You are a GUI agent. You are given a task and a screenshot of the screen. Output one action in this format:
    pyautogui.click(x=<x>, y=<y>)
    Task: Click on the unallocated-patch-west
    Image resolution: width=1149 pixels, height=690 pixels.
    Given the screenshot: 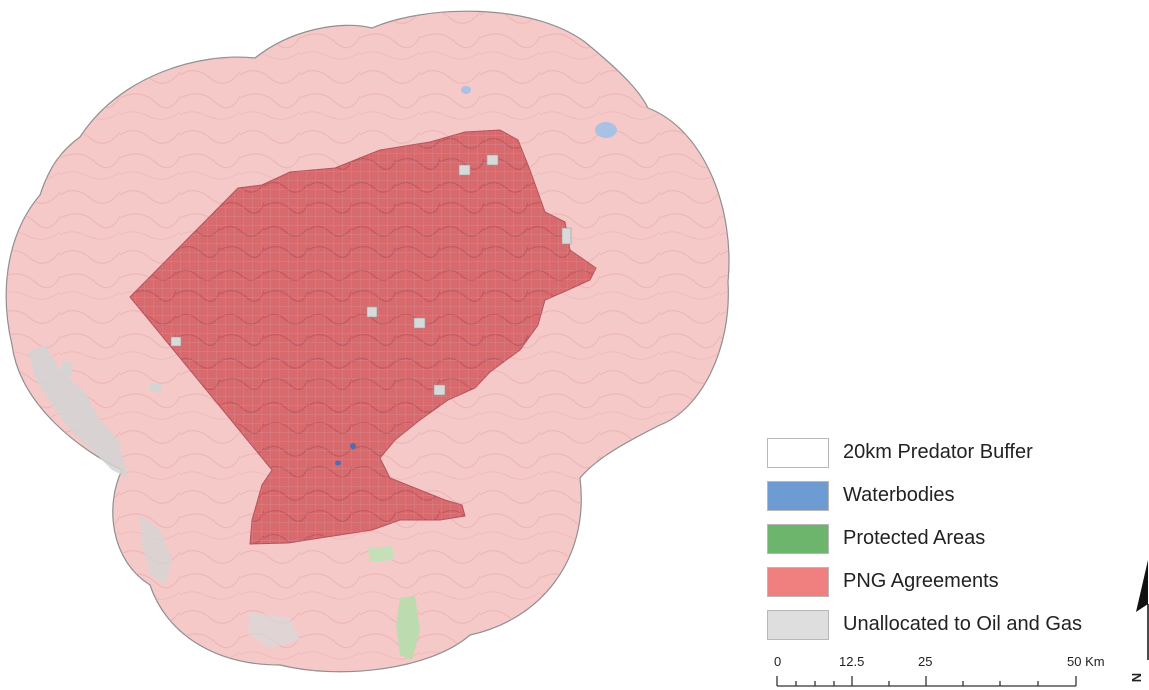 What is the action you would take?
    pyautogui.click(x=78, y=411)
    